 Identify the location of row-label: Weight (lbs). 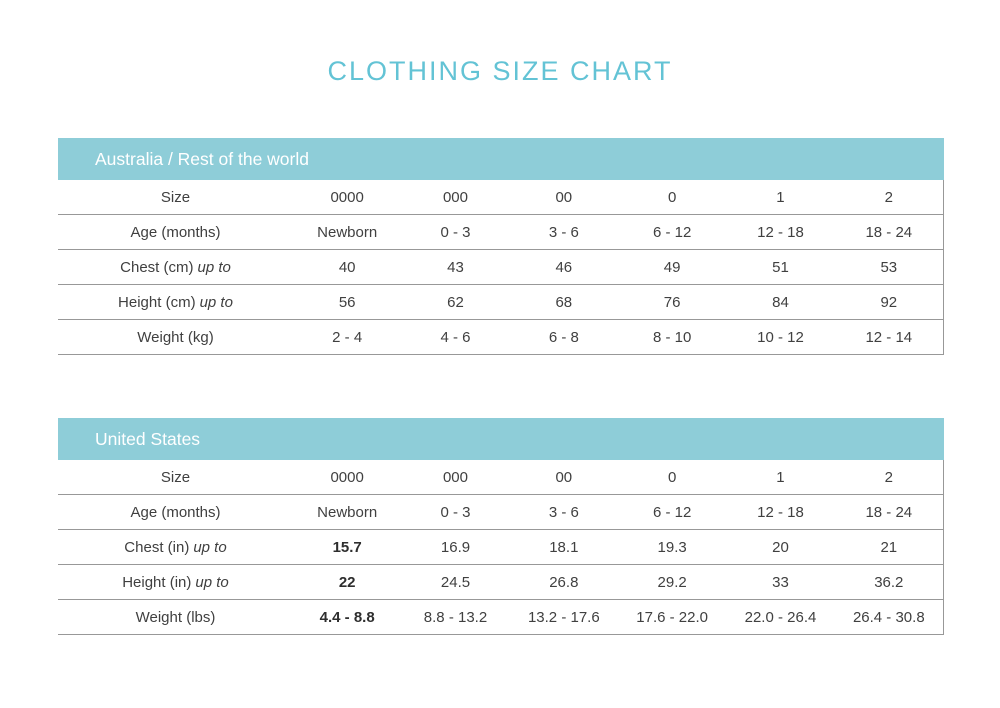
(175, 617).